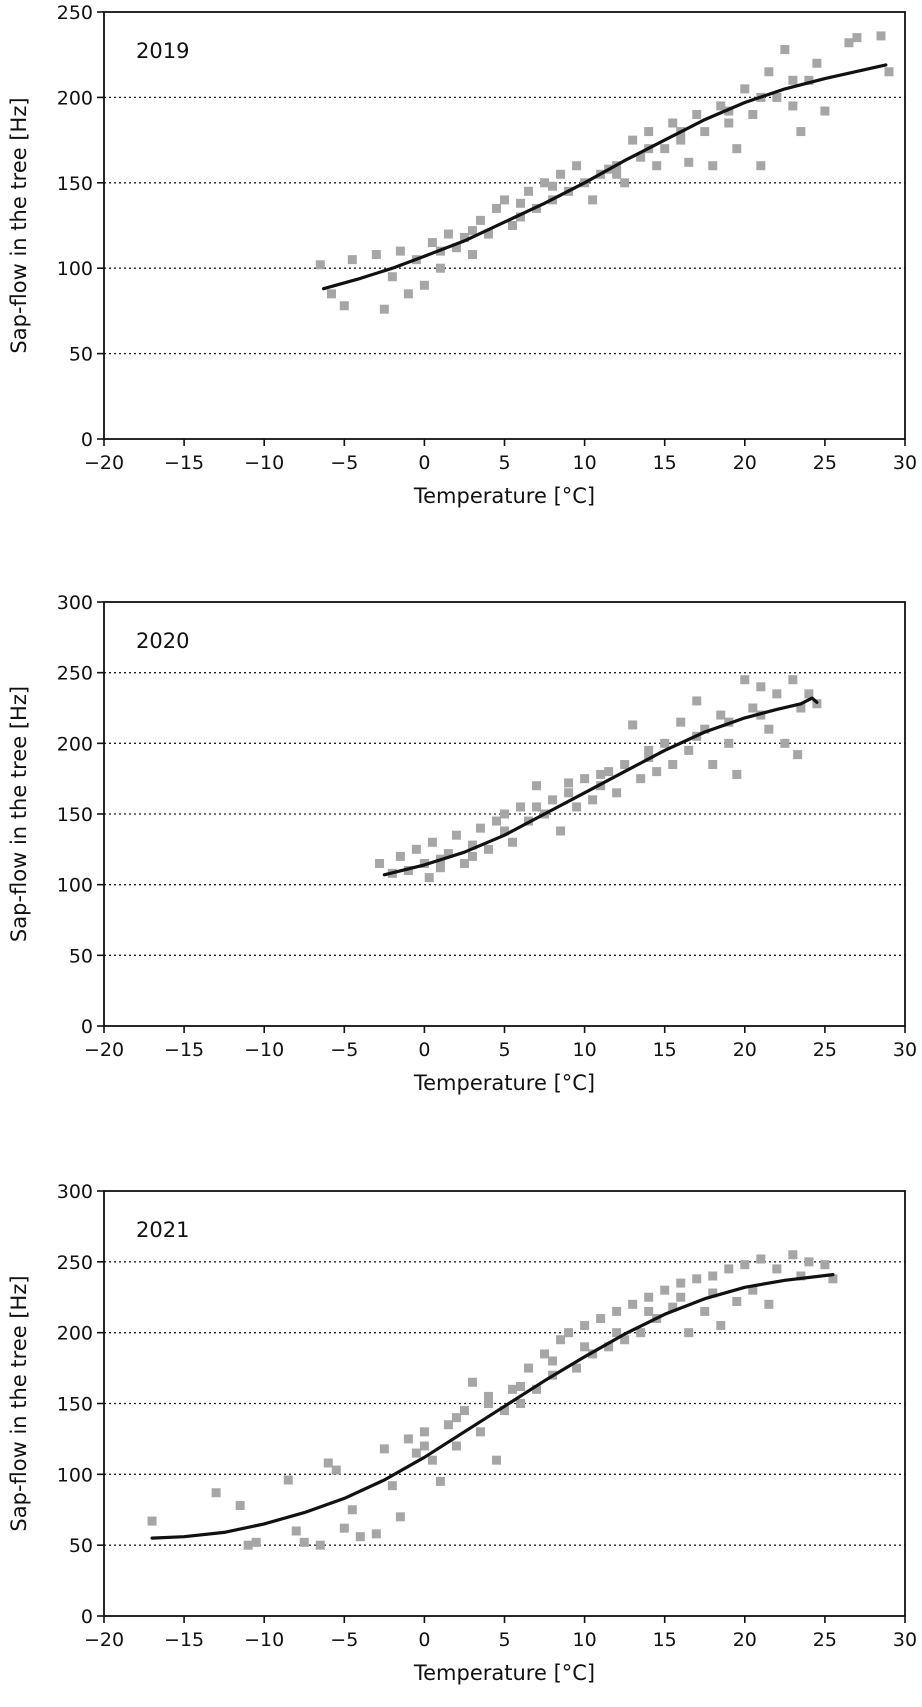 The height and width of the screenshot is (1707, 922). I want to click on y-tick-label: 150, so click(75, 1405).